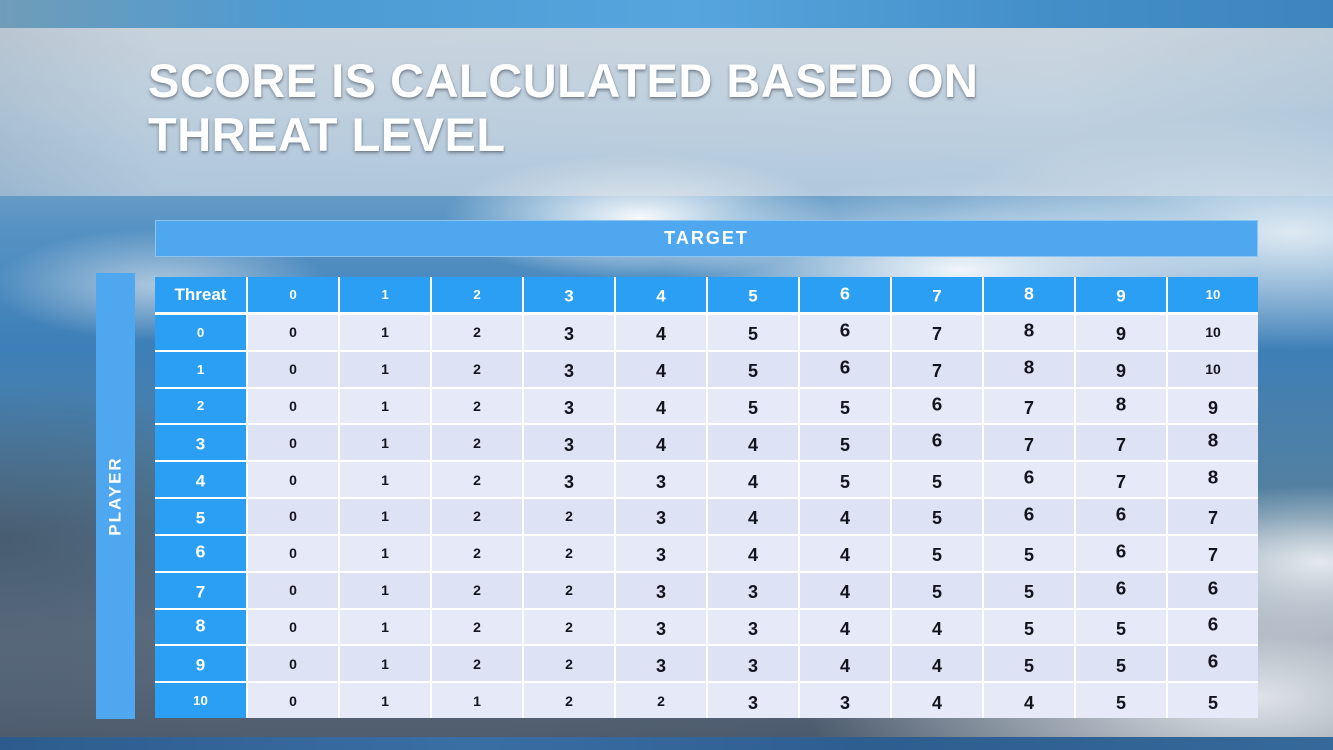 This screenshot has height=750, width=1333. Describe the element at coordinates (200, 664) in the screenshot. I see `row-header-cell: 9` at that location.